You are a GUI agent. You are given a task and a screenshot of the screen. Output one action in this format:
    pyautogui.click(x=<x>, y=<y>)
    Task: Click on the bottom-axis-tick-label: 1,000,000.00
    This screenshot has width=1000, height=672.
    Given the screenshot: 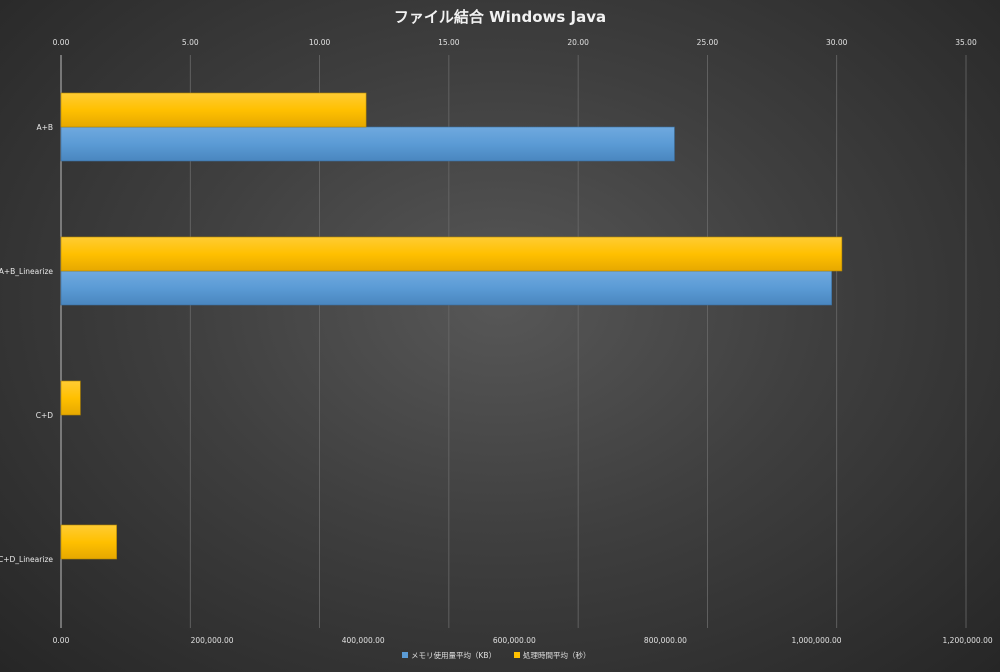 What is the action you would take?
    pyautogui.click(x=816, y=640)
    